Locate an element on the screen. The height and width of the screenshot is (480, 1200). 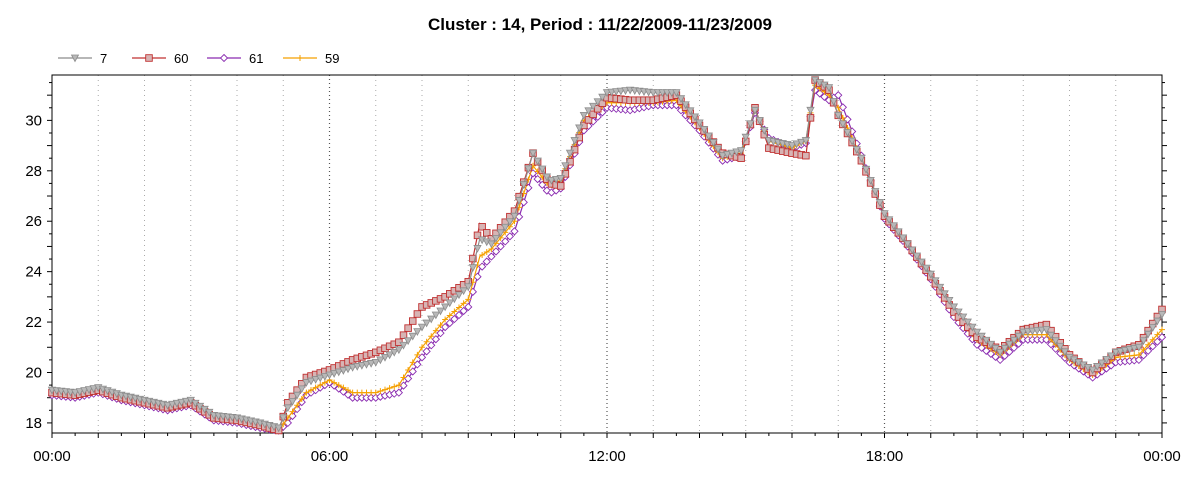
y-tick-label: 18 is located at coordinates (33, 423).